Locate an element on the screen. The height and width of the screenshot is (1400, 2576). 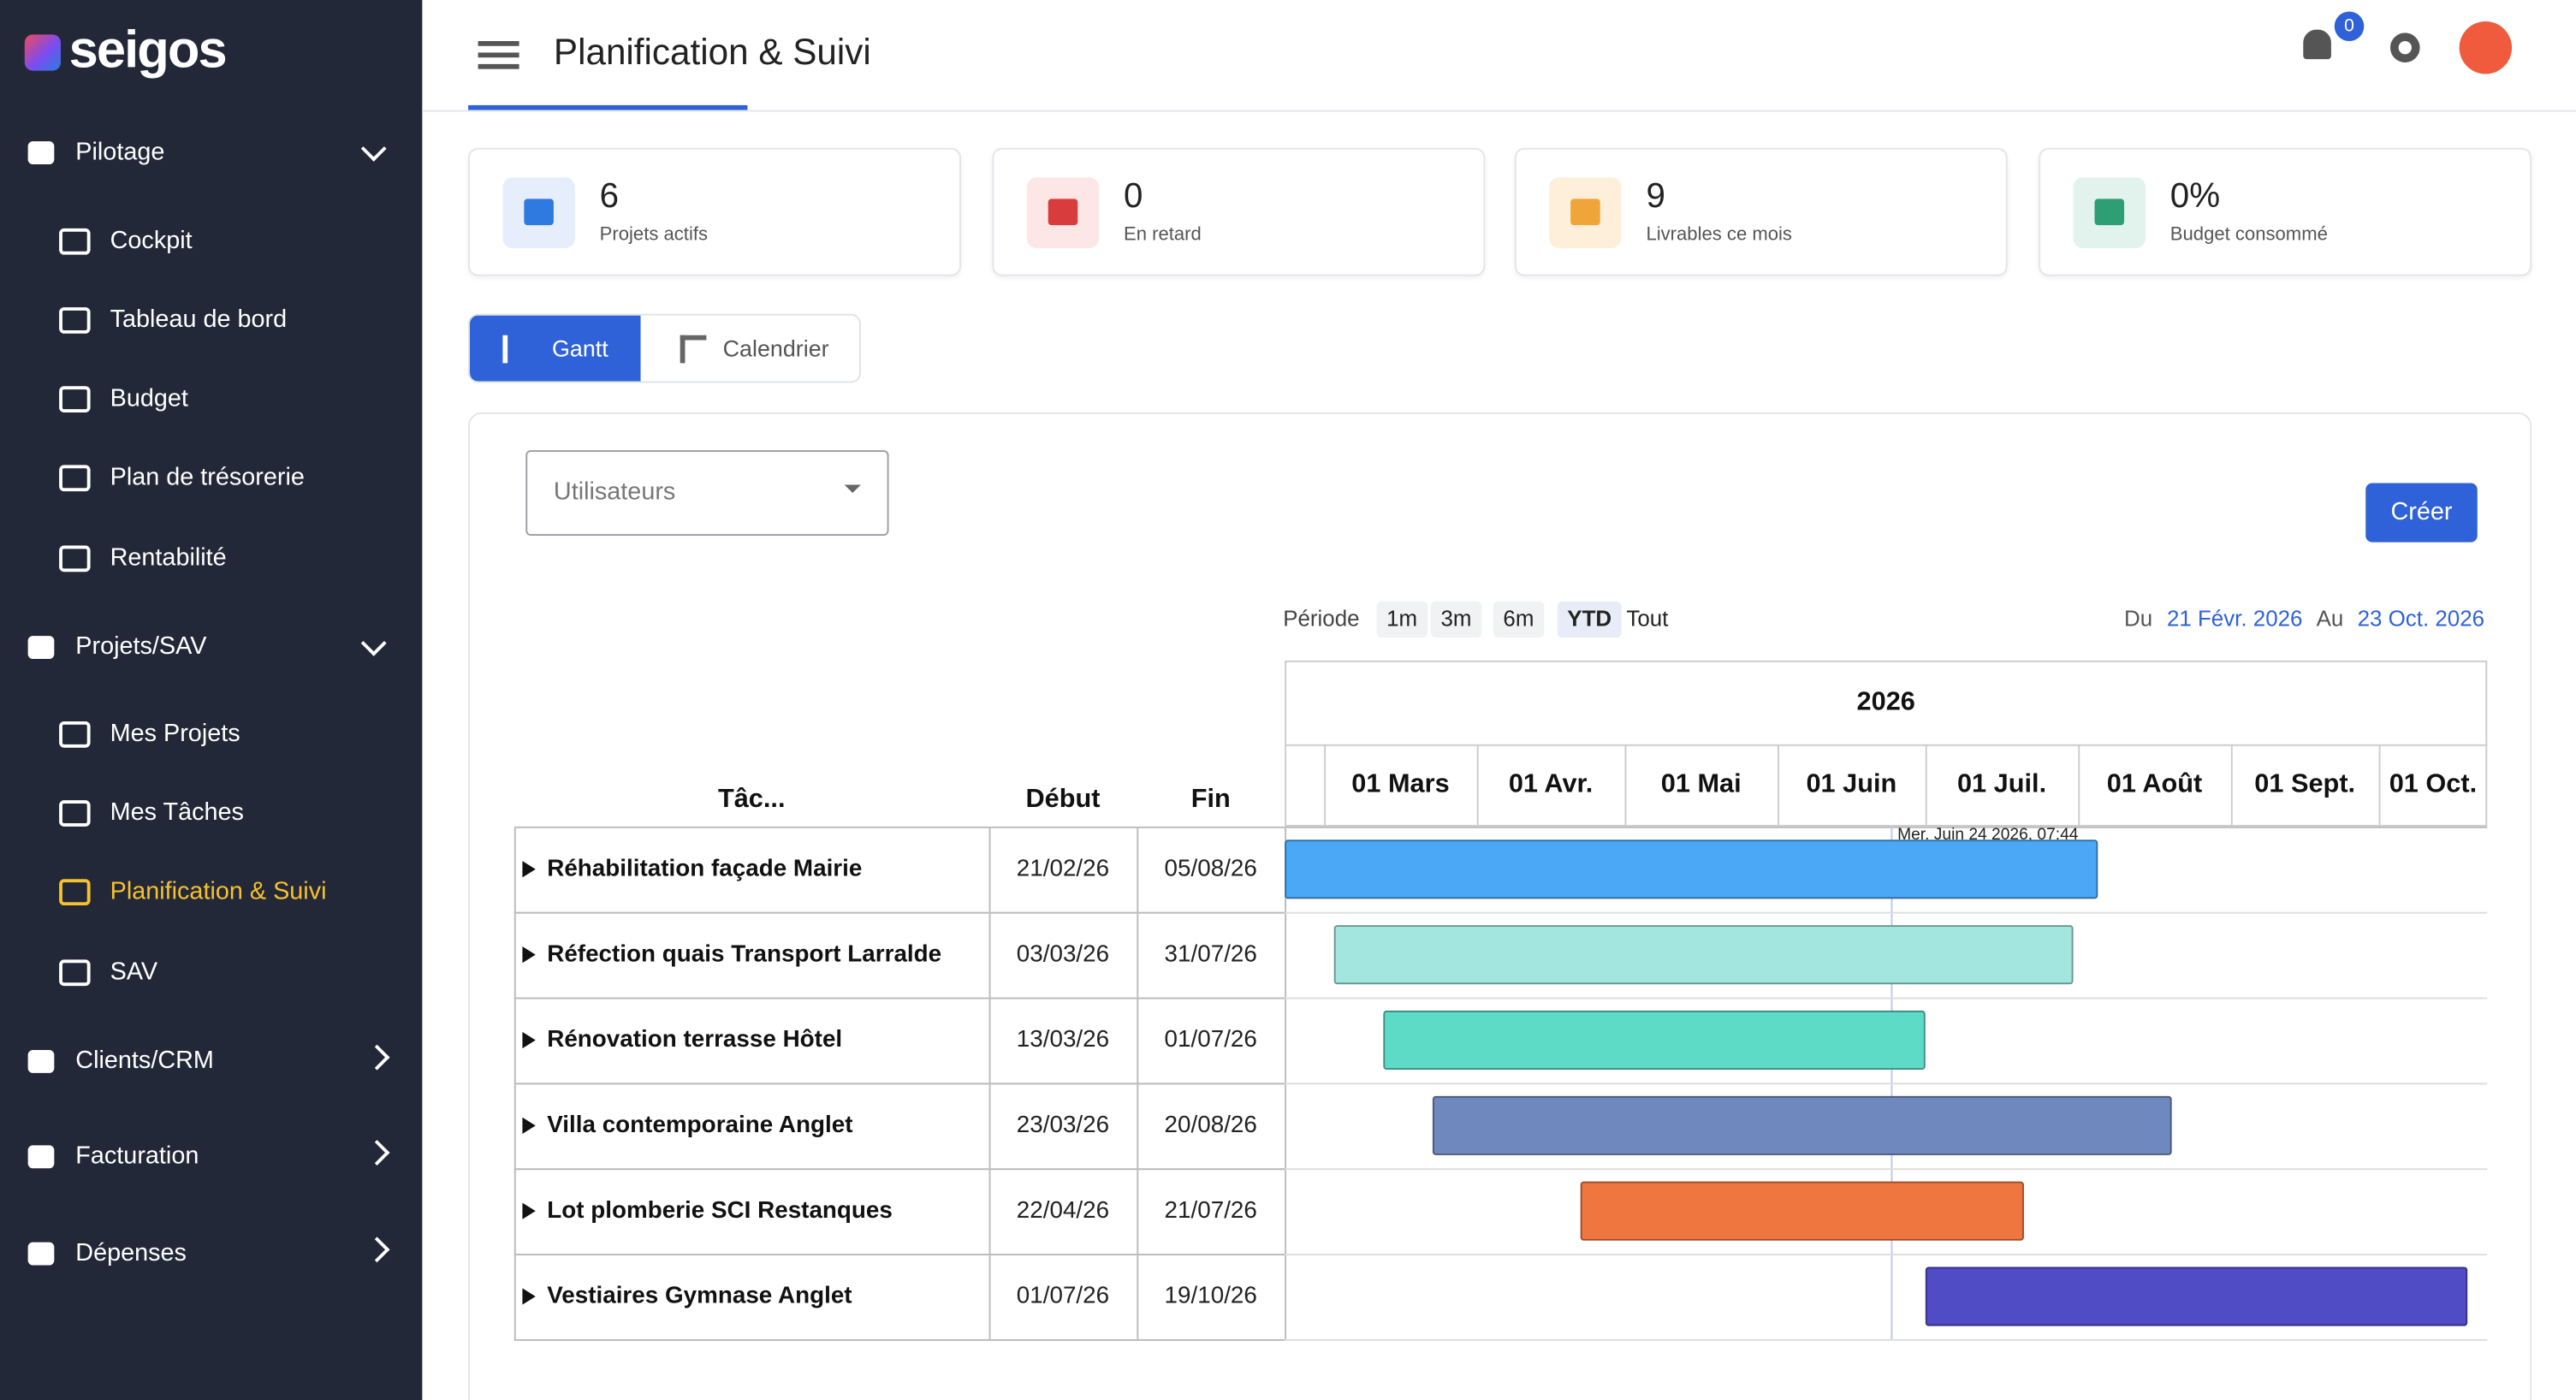
period-option: 3m is located at coordinates (1456, 619).